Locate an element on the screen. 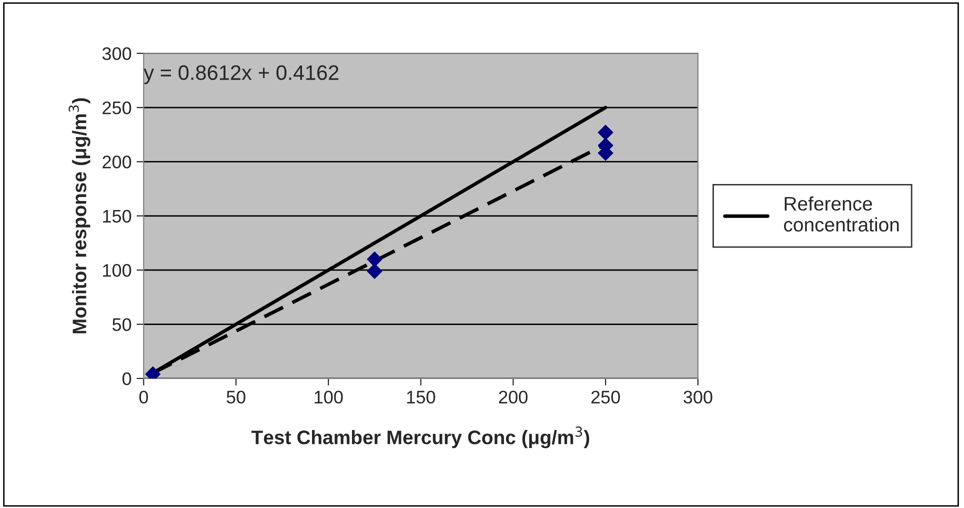 The image size is (964, 508). y-tick-label: 250 is located at coordinates (117, 107).